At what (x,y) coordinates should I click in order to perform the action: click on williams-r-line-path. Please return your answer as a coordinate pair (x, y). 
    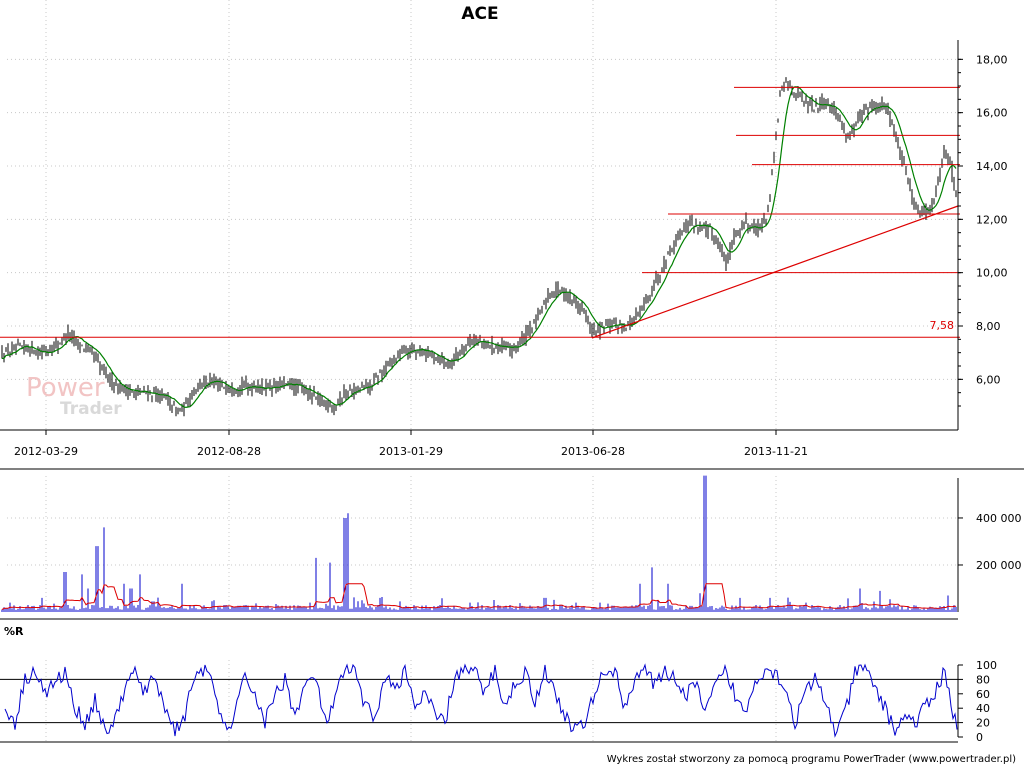
    Looking at the image, I should click on (481, 700).